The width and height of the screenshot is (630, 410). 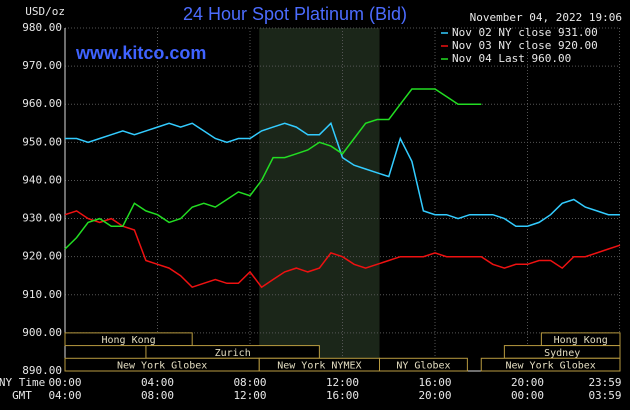 What do you see at coordinates (295, 14) in the screenshot?
I see `chart-title: 24 Hour Spot Platinum (Bid)` at bounding box center [295, 14].